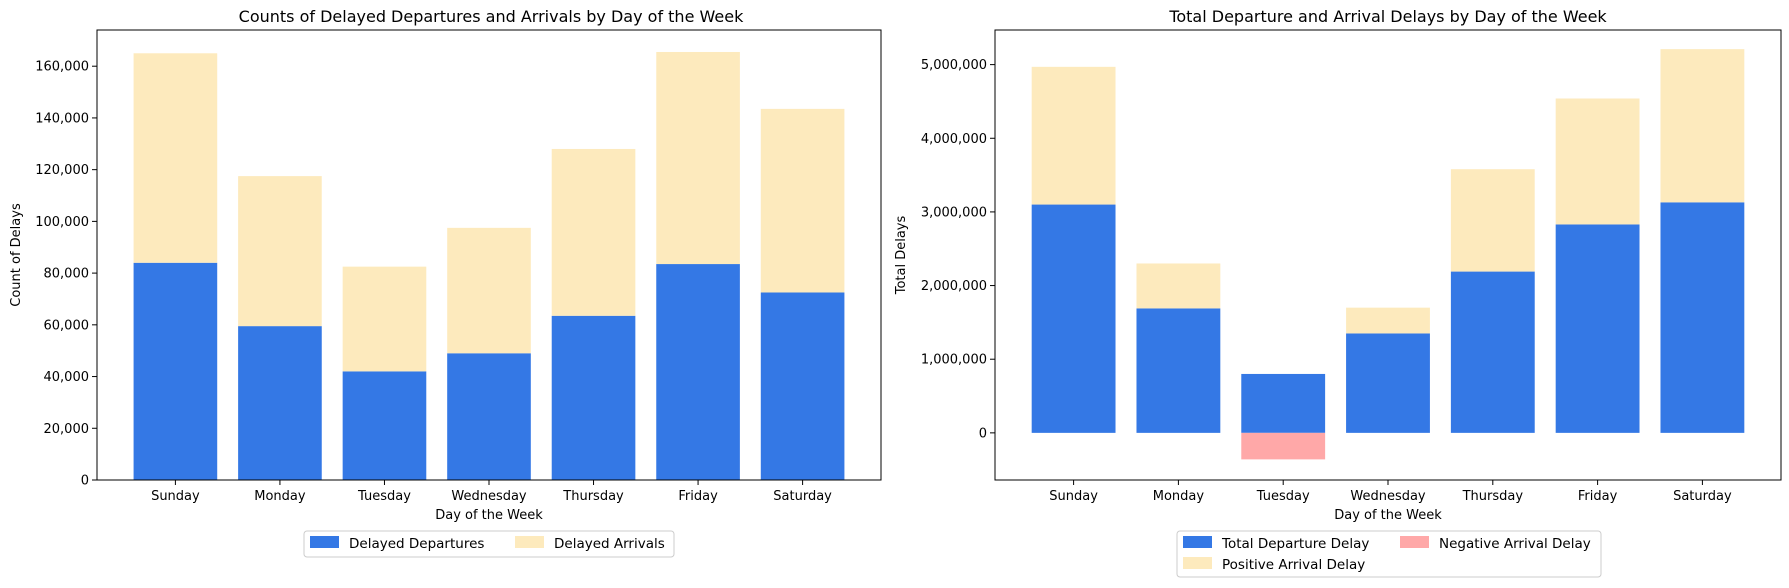 This screenshot has width=1789, height=588. I want to click on y-tick-label: 100,000, so click(62, 222).